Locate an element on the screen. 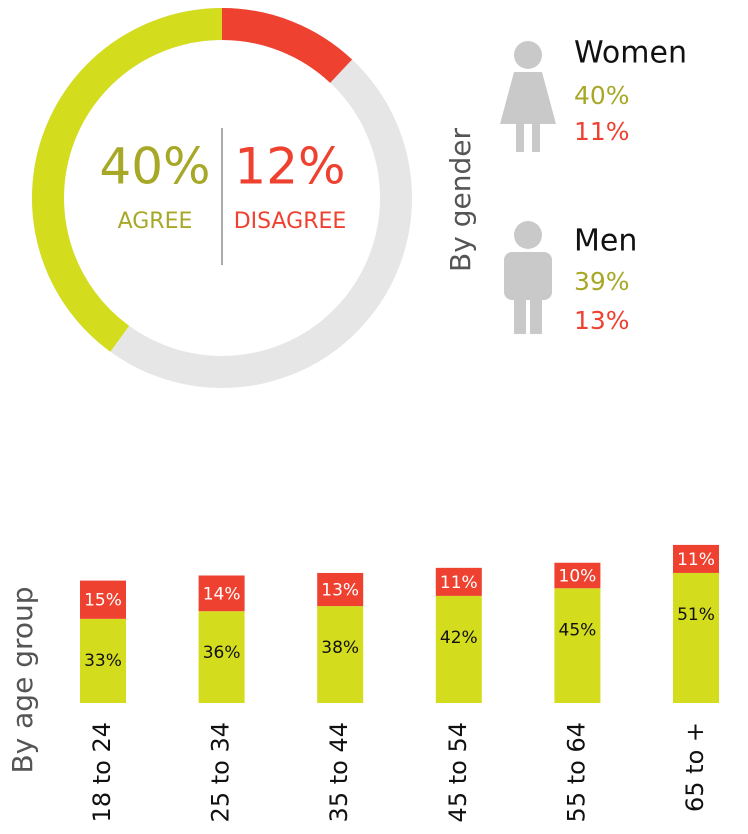 This screenshot has width=748, height=834. value-label: 36% is located at coordinates (222, 653).